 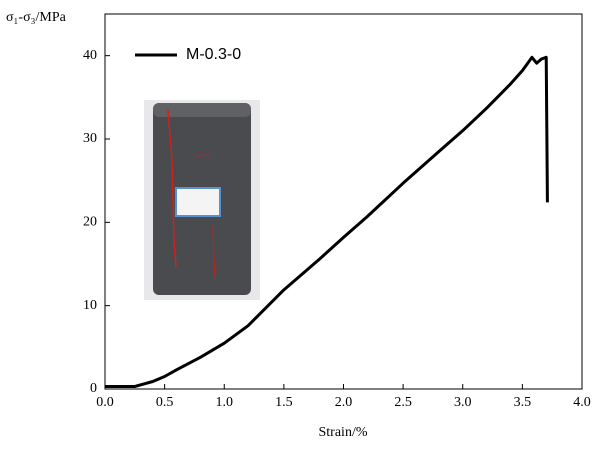 I want to click on y-tick-label: 0, so click(x=93, y=388).